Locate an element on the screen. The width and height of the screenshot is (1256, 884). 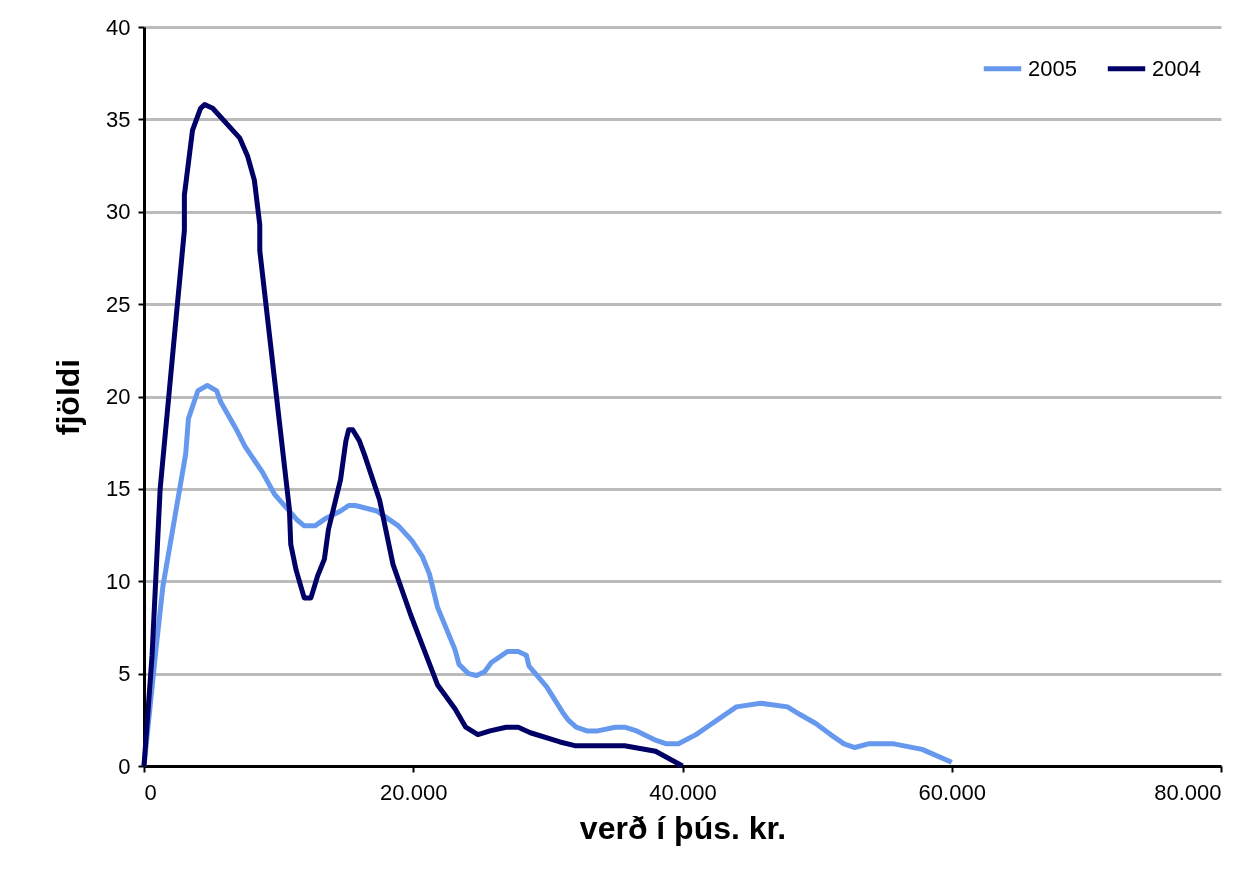
x-tick-label: 0 is located at coordinates (150, 792).